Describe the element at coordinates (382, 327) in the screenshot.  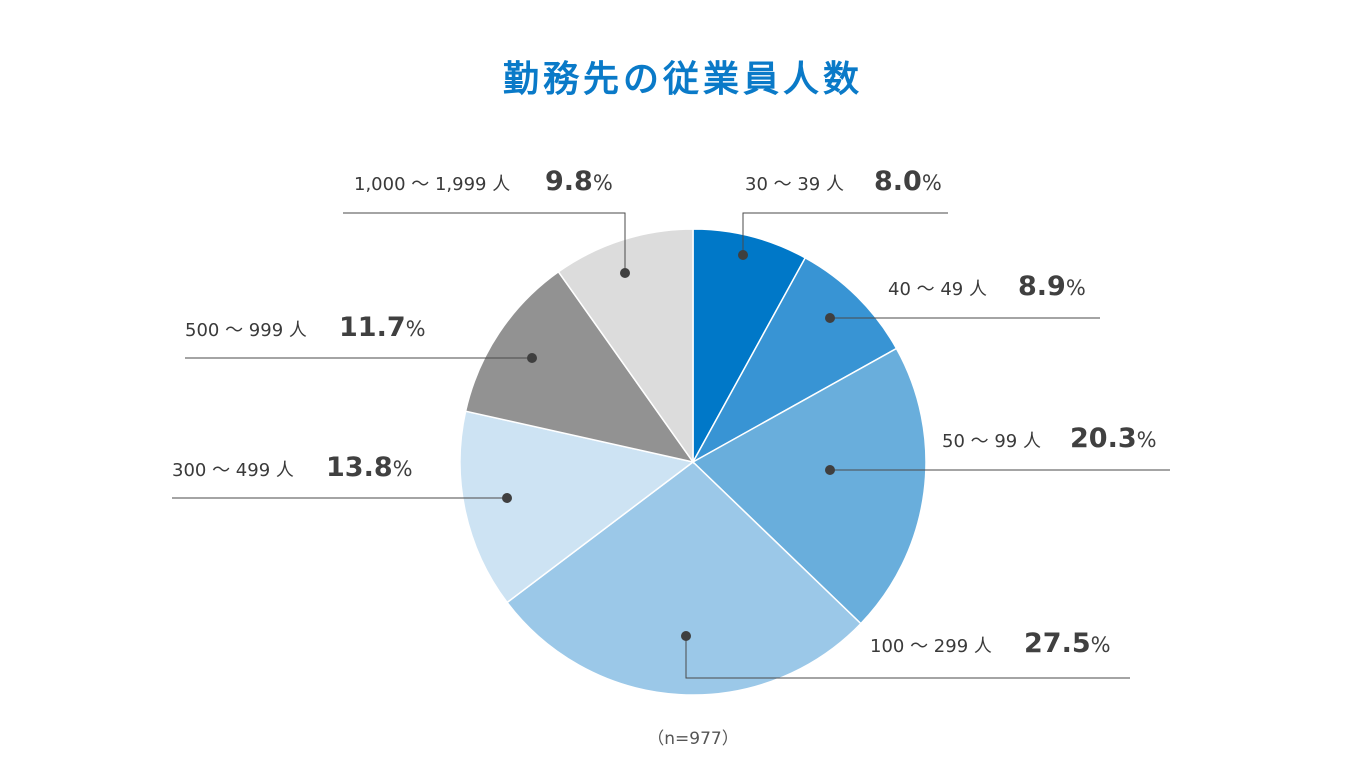
I see `slice-value-label: 11.7%` at that location.